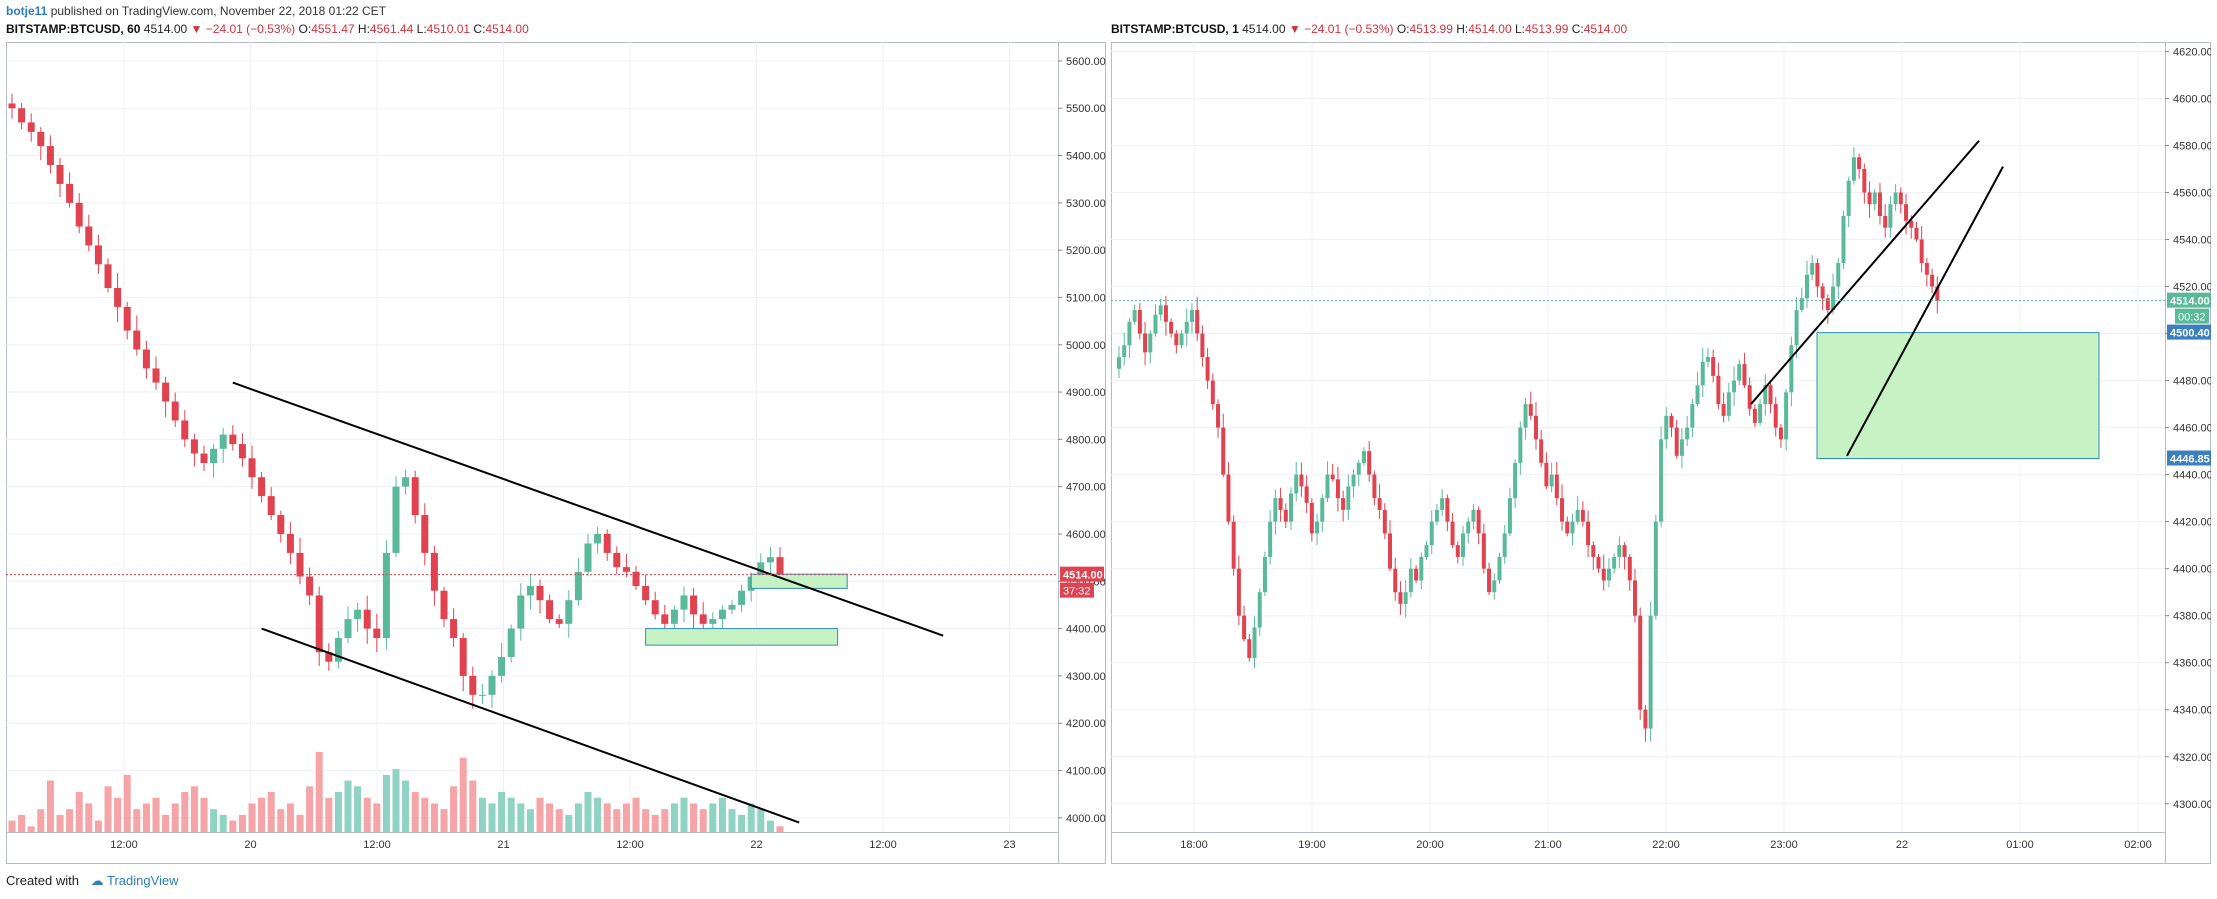 The height and width of the screenshot is (899, 2217). Describe the element at coordinates (1547, 29) in the screenshot. I see `right-low: 4513.99` at that location.